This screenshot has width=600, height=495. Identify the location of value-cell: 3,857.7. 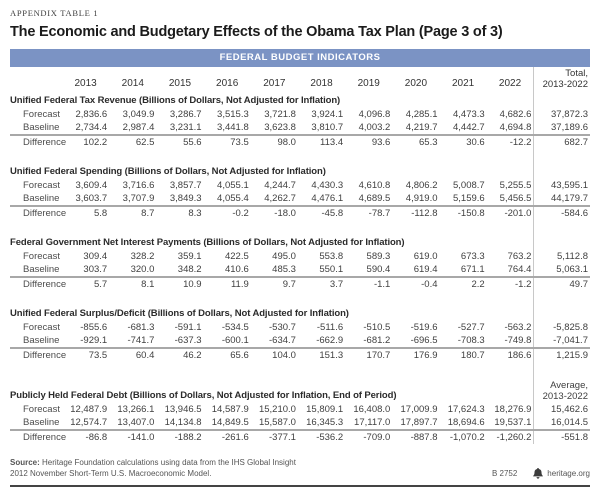
(185, 185).